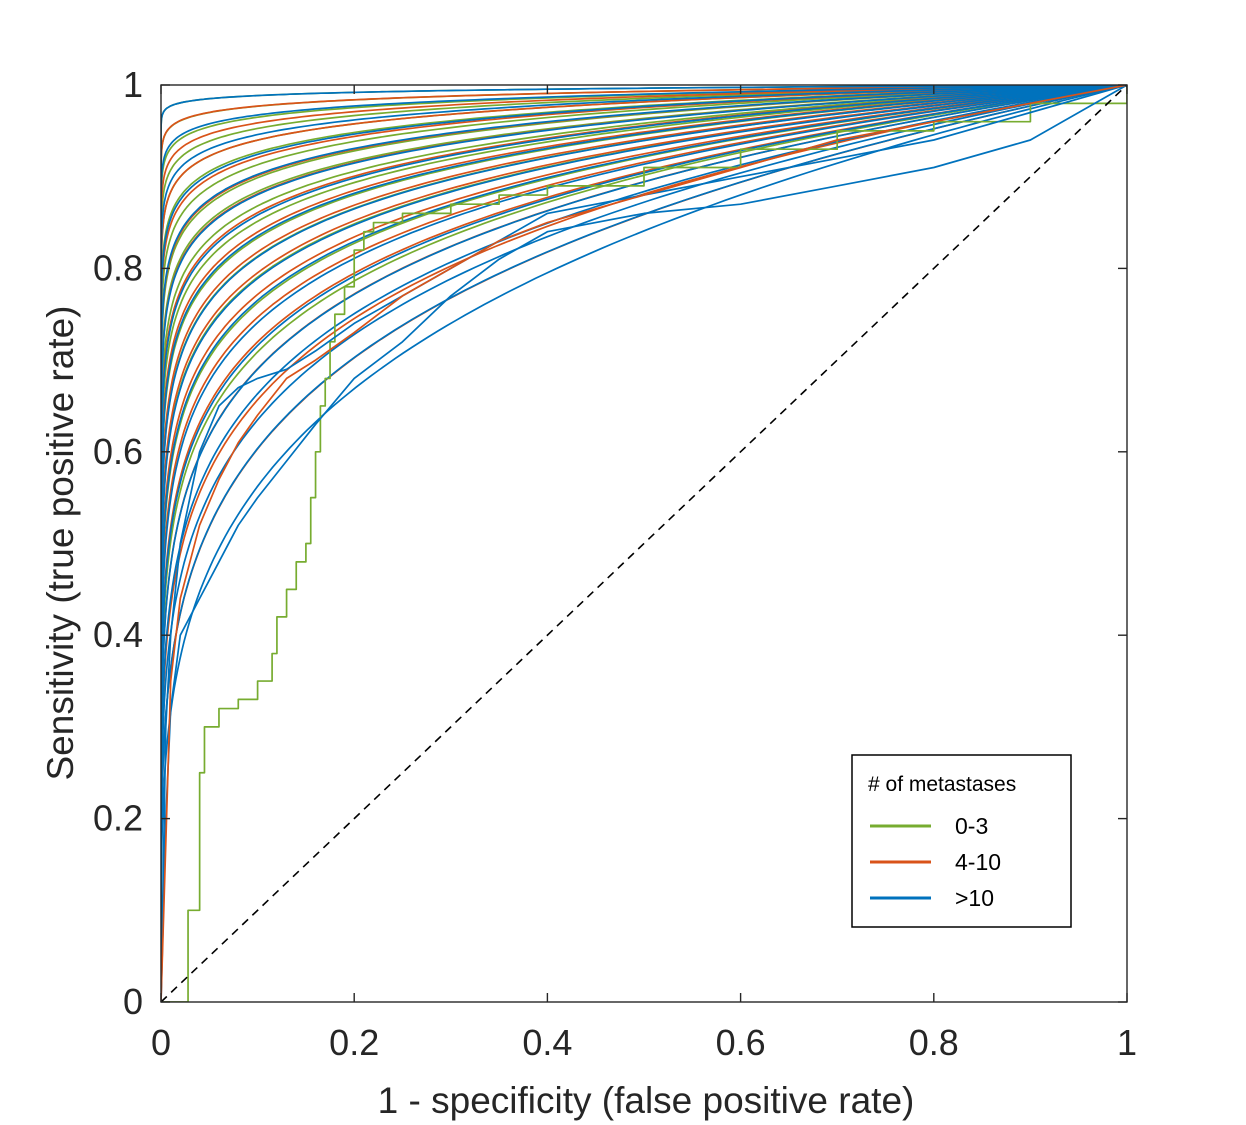  I want to click on x-tick-label: 0, so click(161, 1042).